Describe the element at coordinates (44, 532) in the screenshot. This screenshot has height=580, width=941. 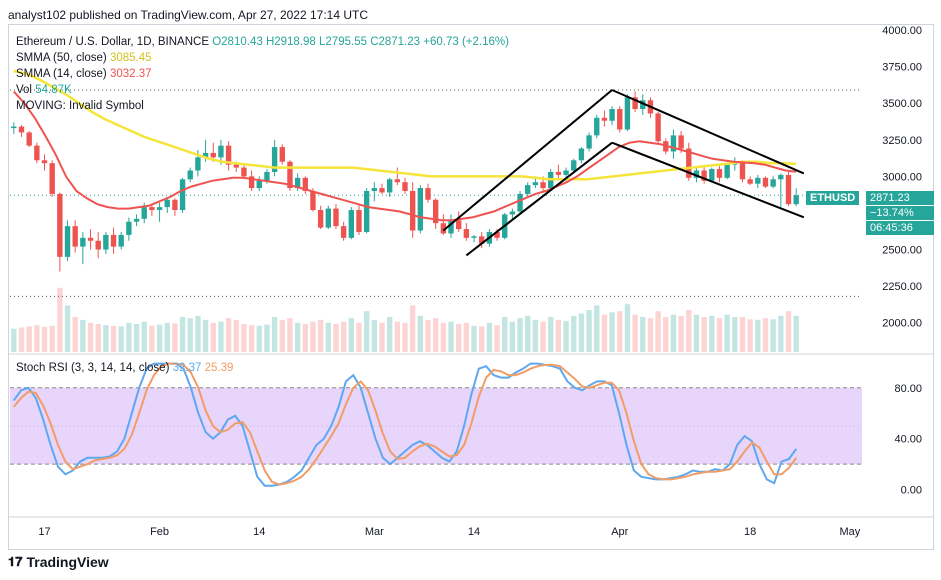
I see `x-tick-label: 17` at that location.